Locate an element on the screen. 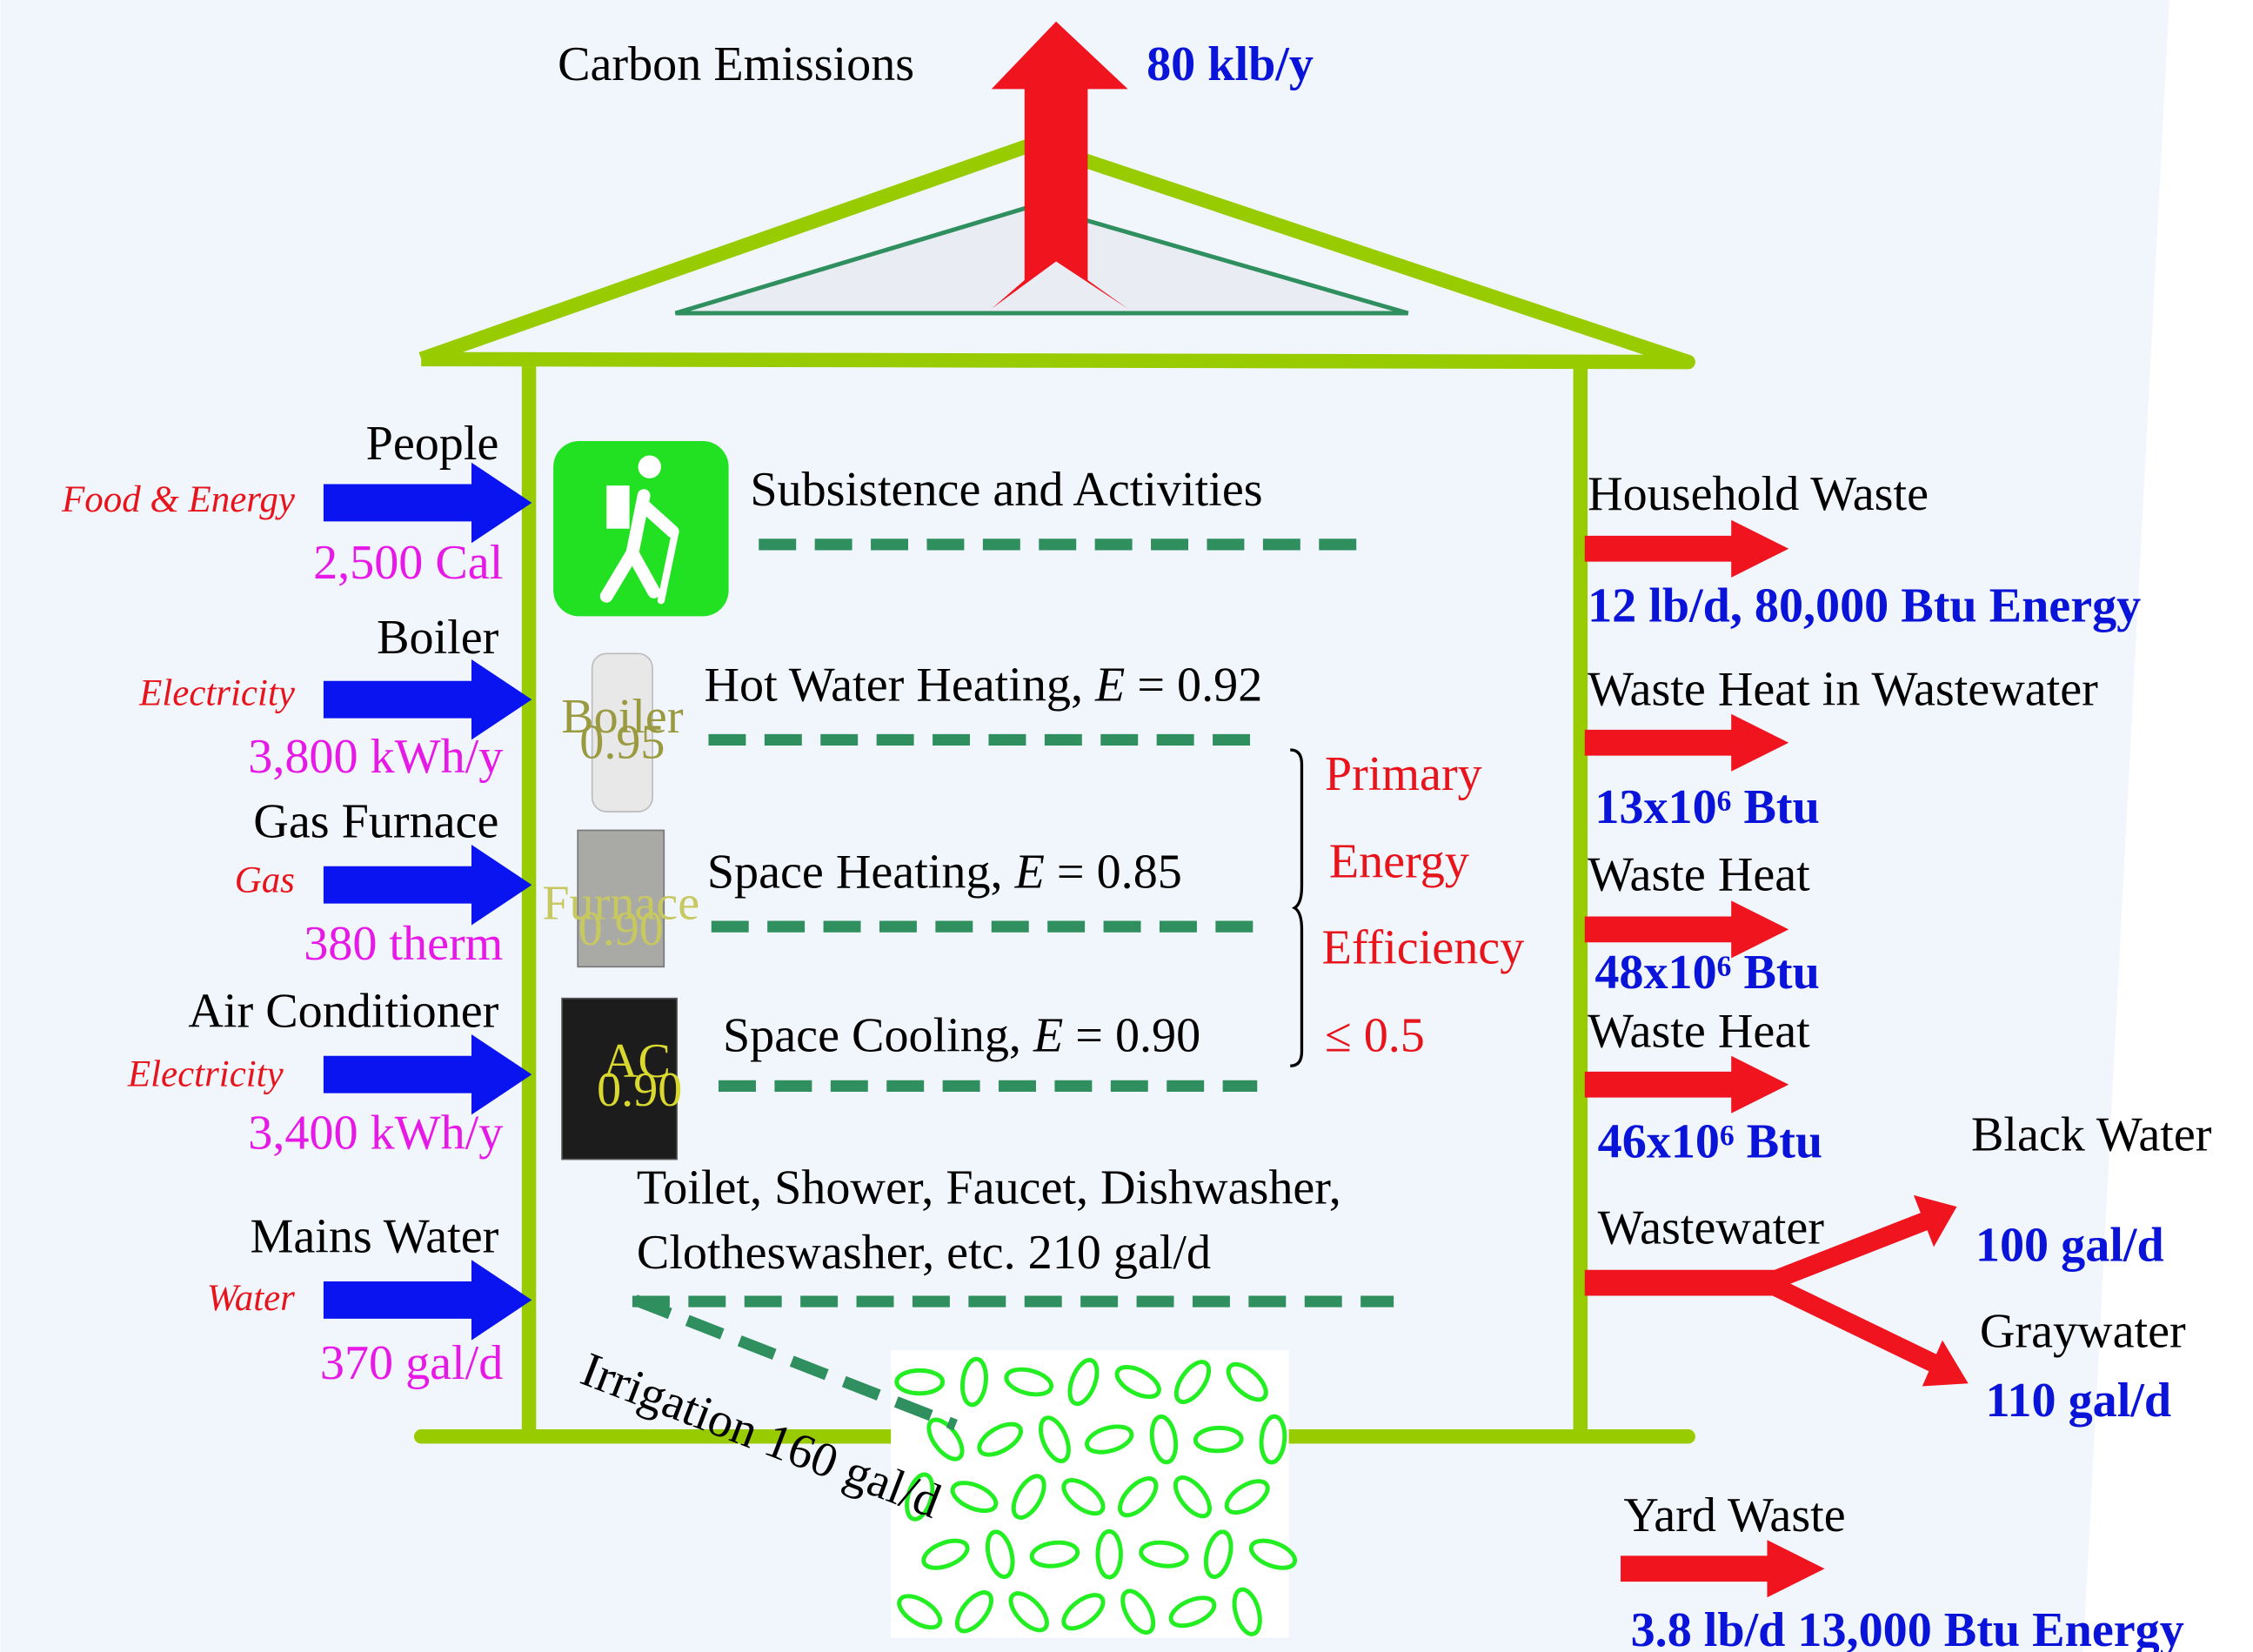 The height and width of the screenshot is (1652, 2253). fixtures-line: Clotheswasher, etc. 210 gal/d is located at coordinates (924, 1253).